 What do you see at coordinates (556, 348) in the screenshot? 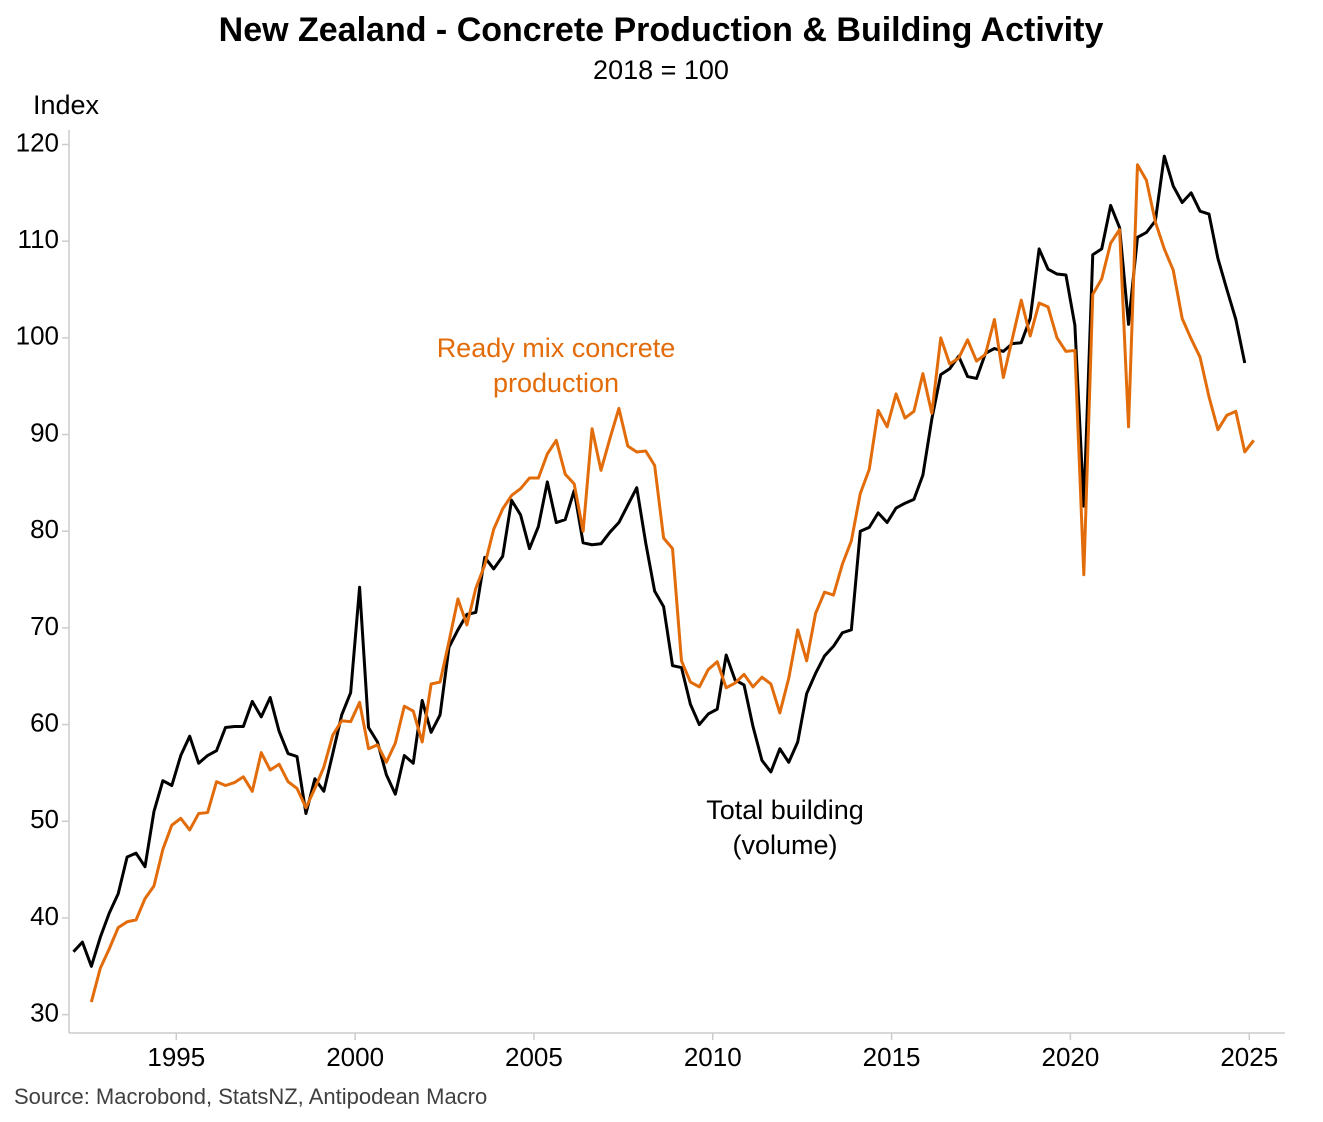
I see `annotation: Ready mix concrete` at bounding box center [556, 348].